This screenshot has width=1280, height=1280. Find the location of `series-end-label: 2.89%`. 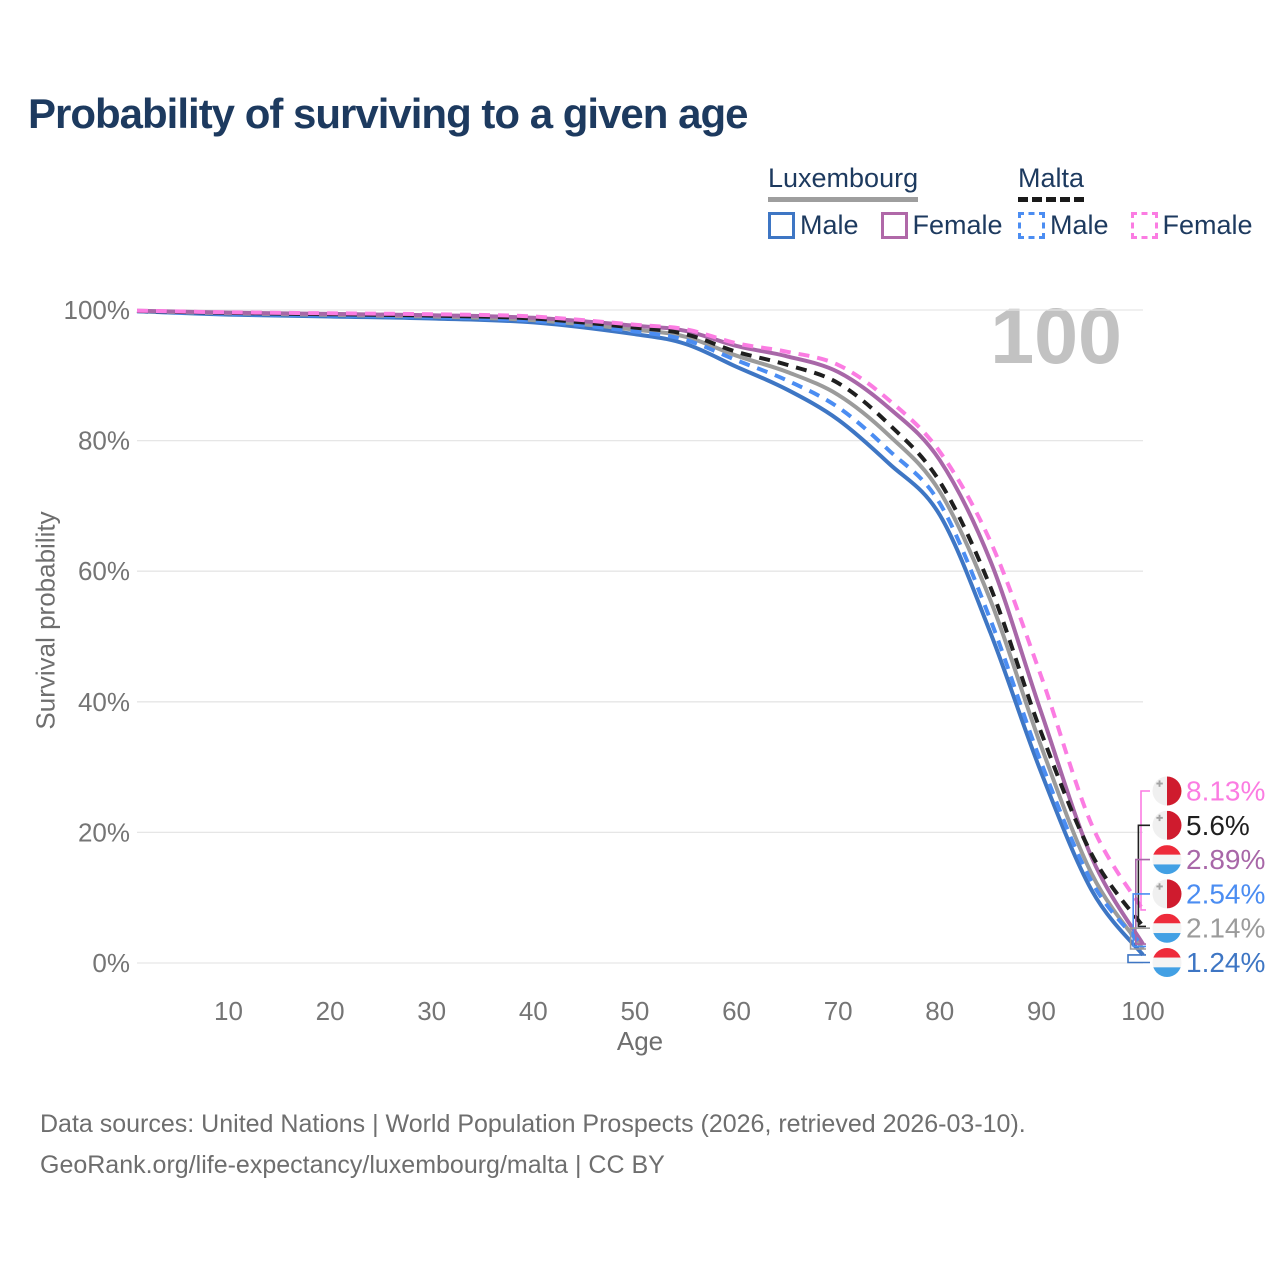

series-end-label: 2.89% is located at coordinates (1225, 859).